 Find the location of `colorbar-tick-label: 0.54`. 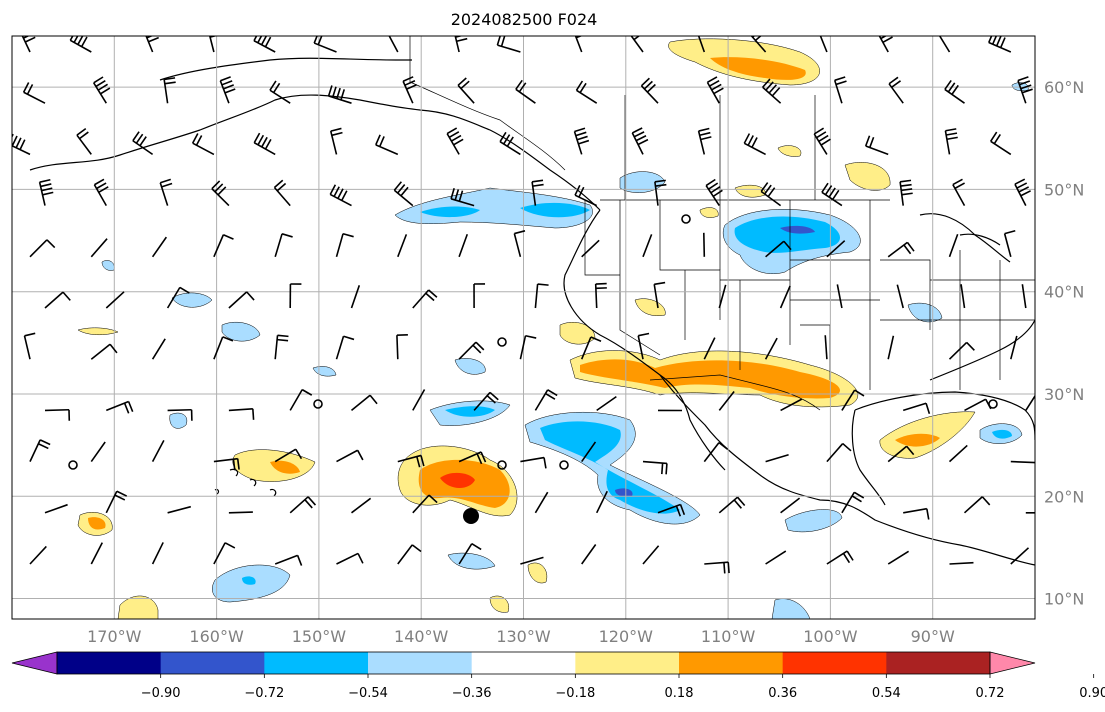

colorbar-tick-label: 0.54 is located at coordinates (886, 693).